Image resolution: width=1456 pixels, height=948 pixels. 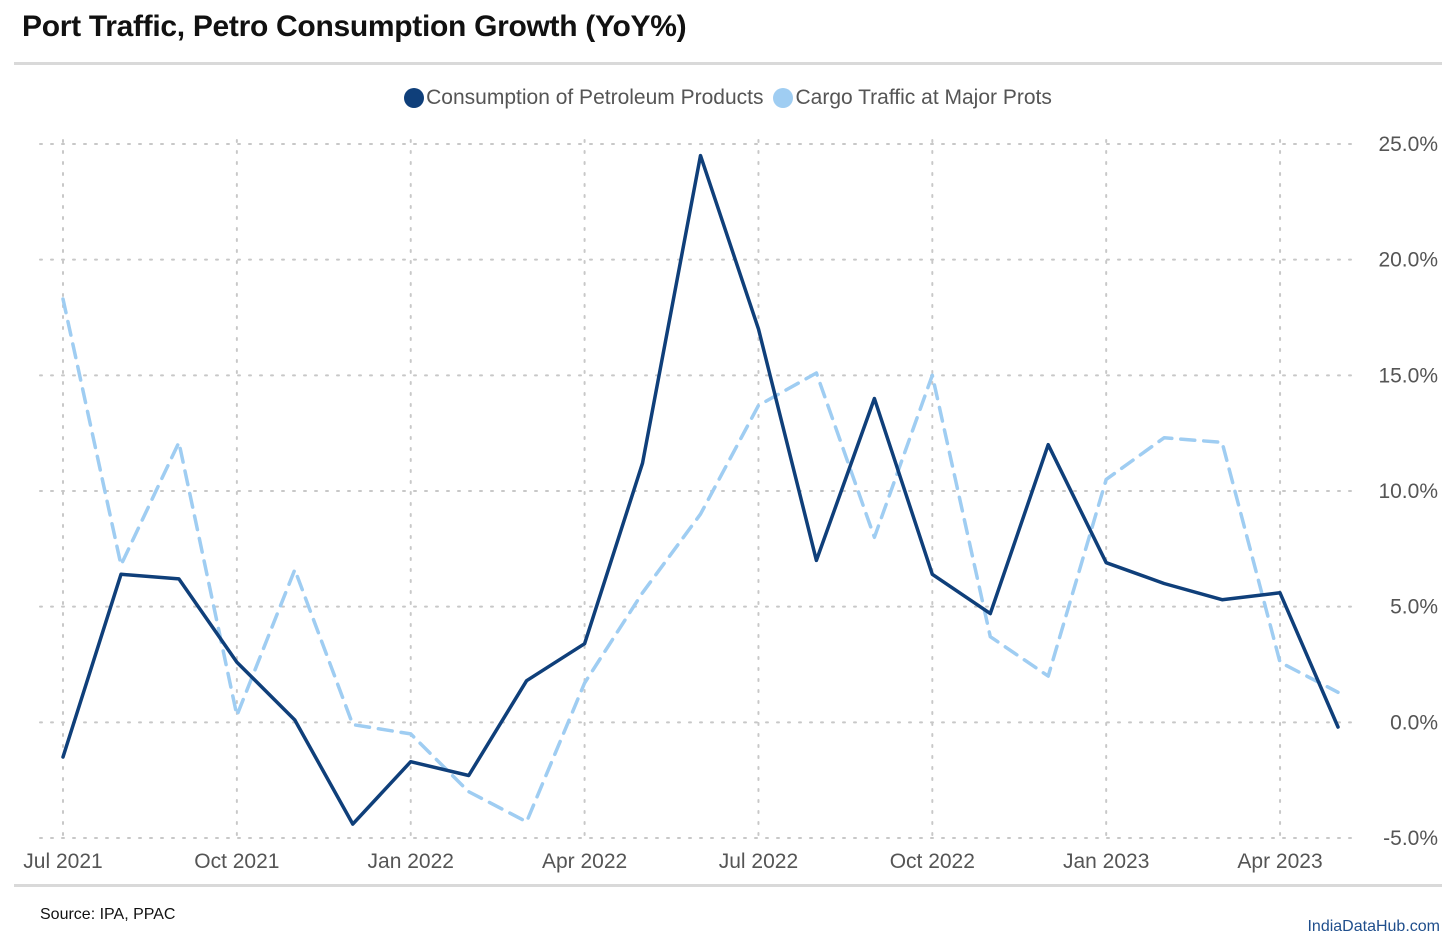 I want to click on x-tick-label: Jul 2021, so click(x=62, y=861).